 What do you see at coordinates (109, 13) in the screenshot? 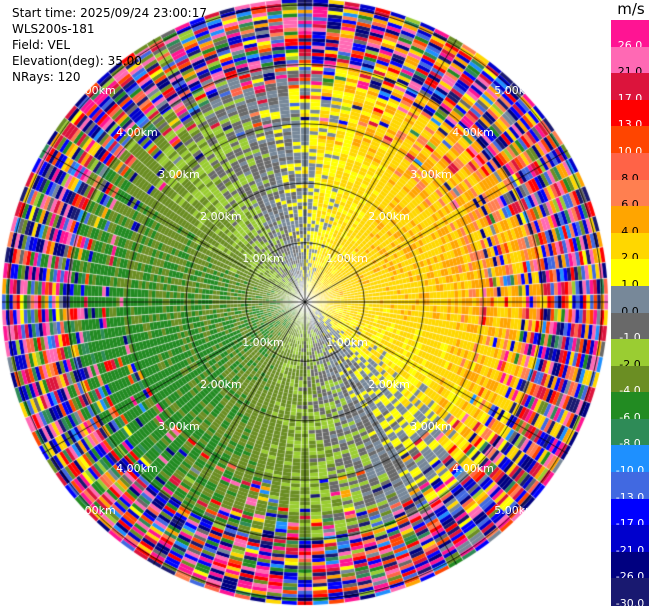
I see `start-time-label: Start time: 2025/09/24 23:00:17` at bounding box center [109, 13].